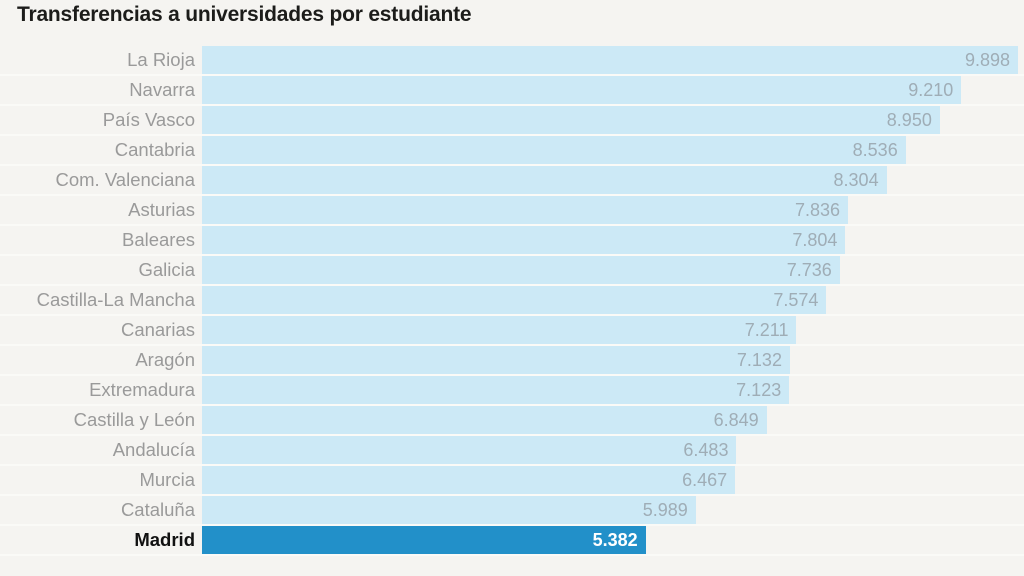 The height and width of the screenshot is (576, 1024). What do you see at coordinates (856, 180) in the screenshot?
I see `value-label: 8.304` at bounding box center [856, 180].